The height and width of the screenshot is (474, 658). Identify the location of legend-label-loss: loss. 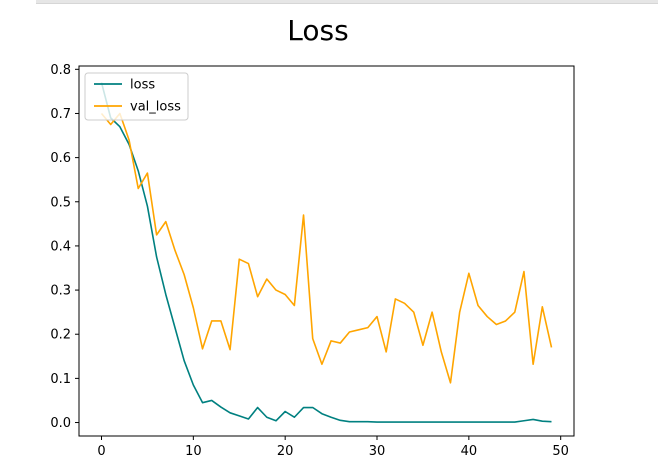
(142, 85).